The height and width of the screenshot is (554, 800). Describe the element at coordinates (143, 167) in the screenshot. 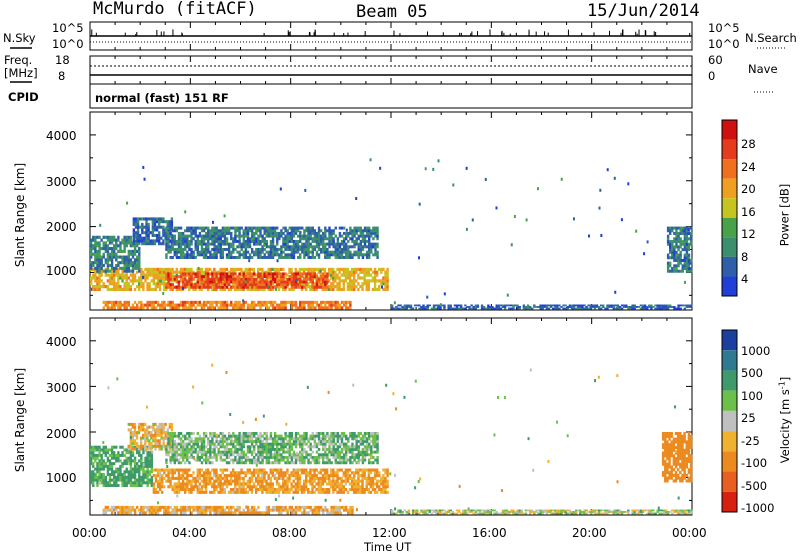

I see `power-point` at that location.